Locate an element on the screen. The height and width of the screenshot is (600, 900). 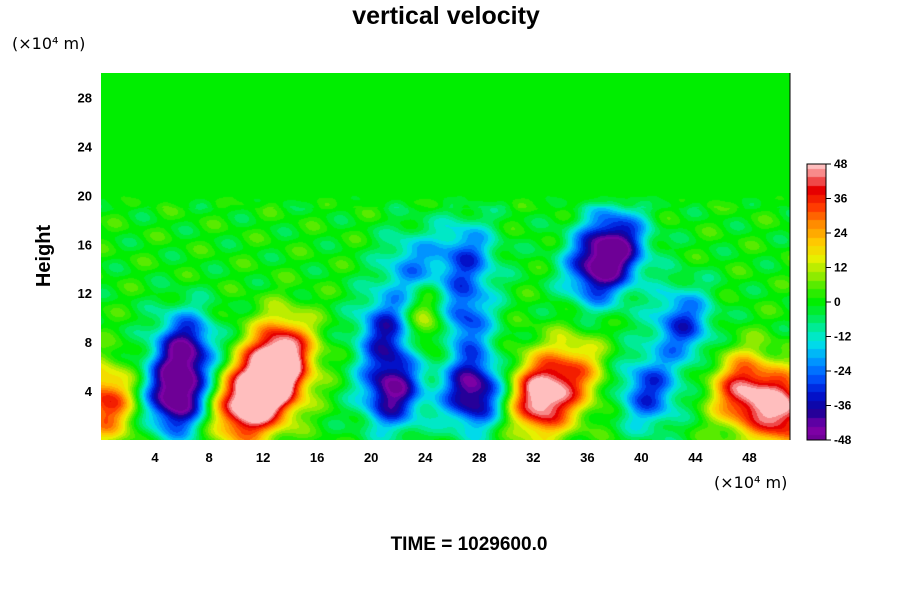
y-tick-label: 24 is located at coordinates (85, 146).